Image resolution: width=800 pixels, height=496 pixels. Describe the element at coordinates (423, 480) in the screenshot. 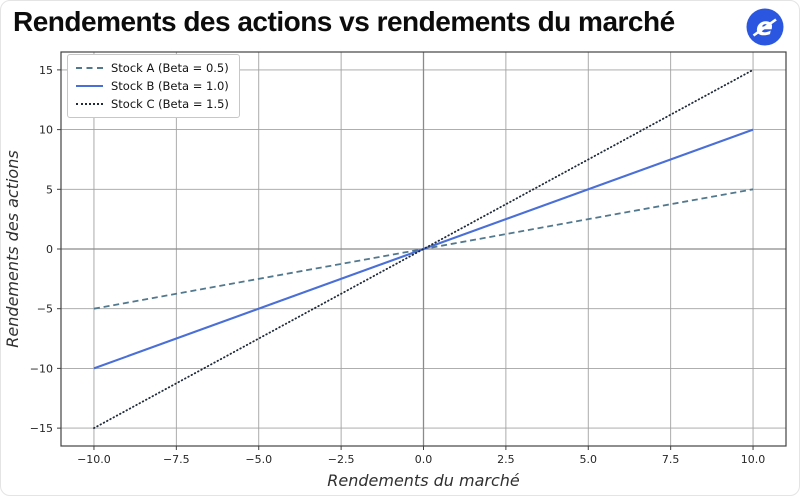

I see `x-axis-label: Rendements du marché` at that location.